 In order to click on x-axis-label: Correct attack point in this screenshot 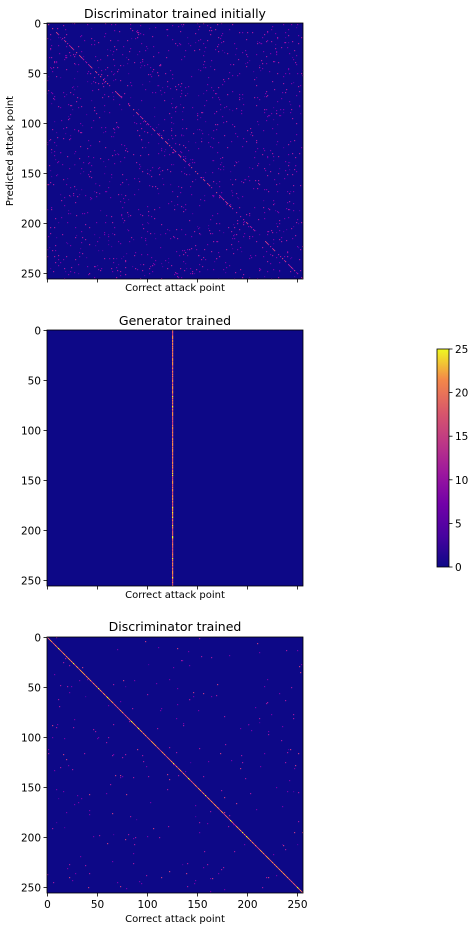, I will do `click(175, 288)`.